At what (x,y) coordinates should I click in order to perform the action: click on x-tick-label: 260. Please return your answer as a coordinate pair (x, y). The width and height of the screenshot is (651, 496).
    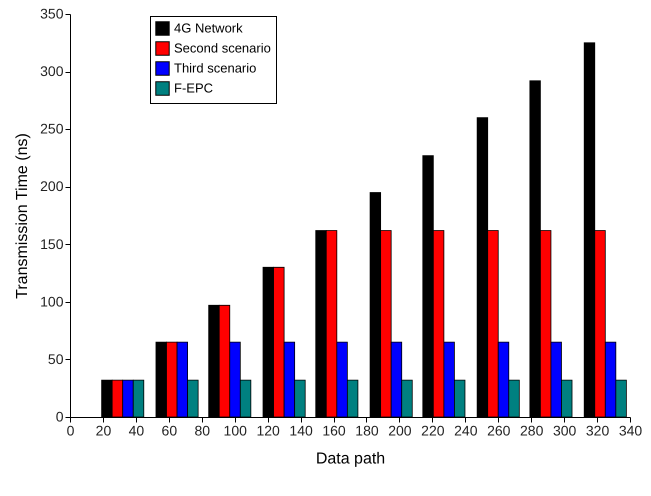
    Looking at the image, I should click on (499, 430).